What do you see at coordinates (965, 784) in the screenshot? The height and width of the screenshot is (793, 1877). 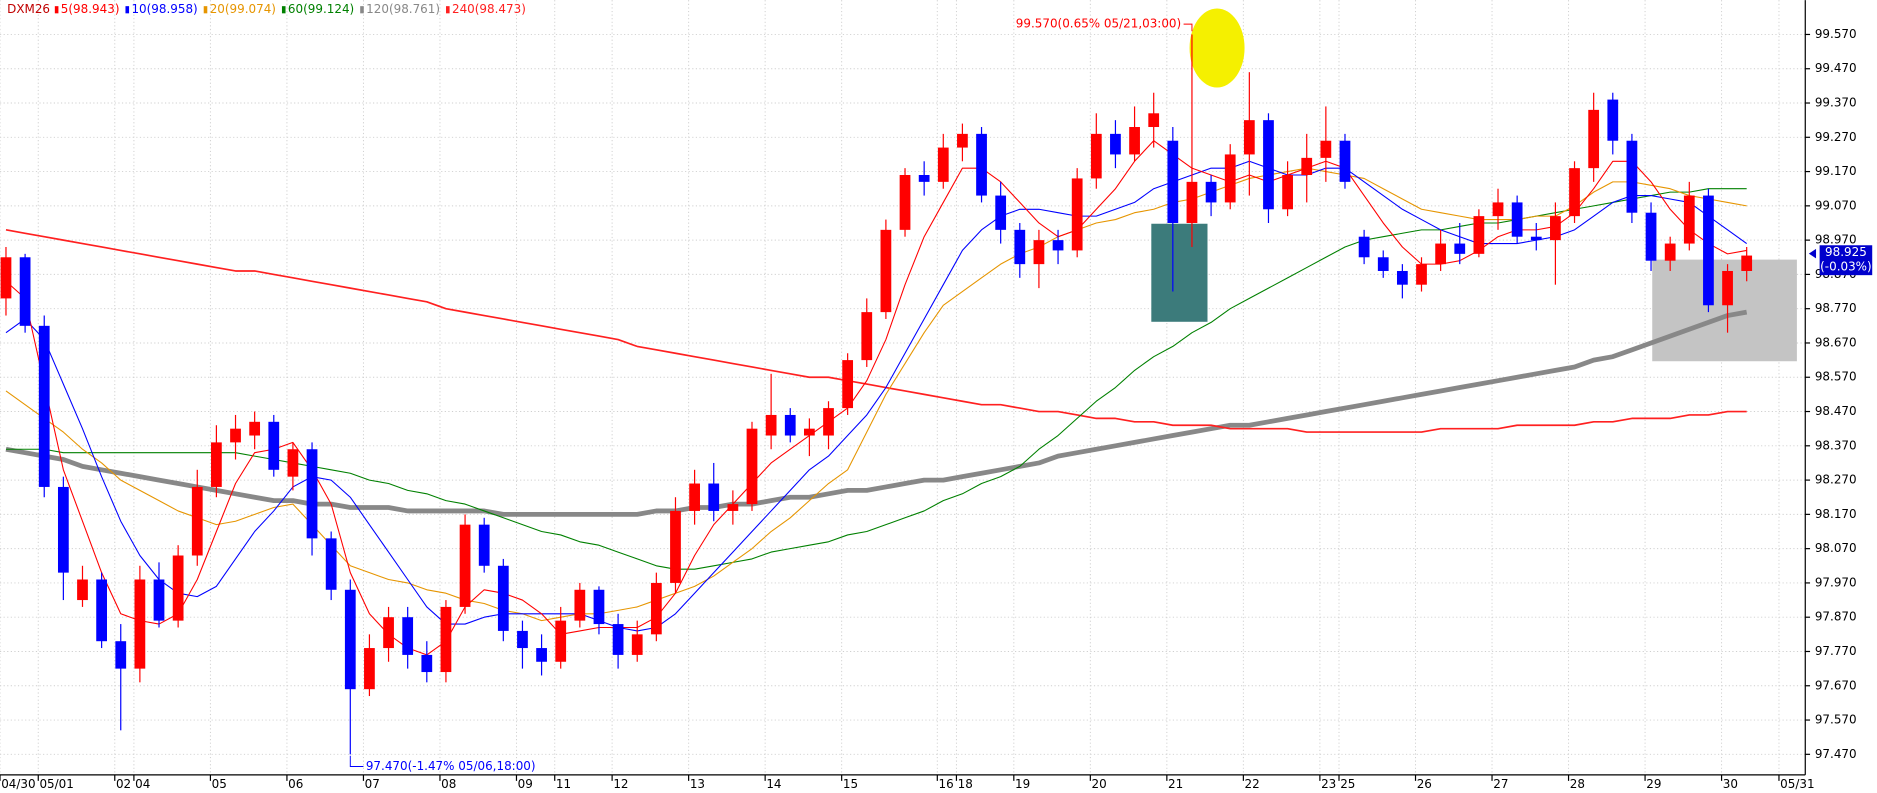 I see `x-tick-label: 18` at bounding box center [965, 784].